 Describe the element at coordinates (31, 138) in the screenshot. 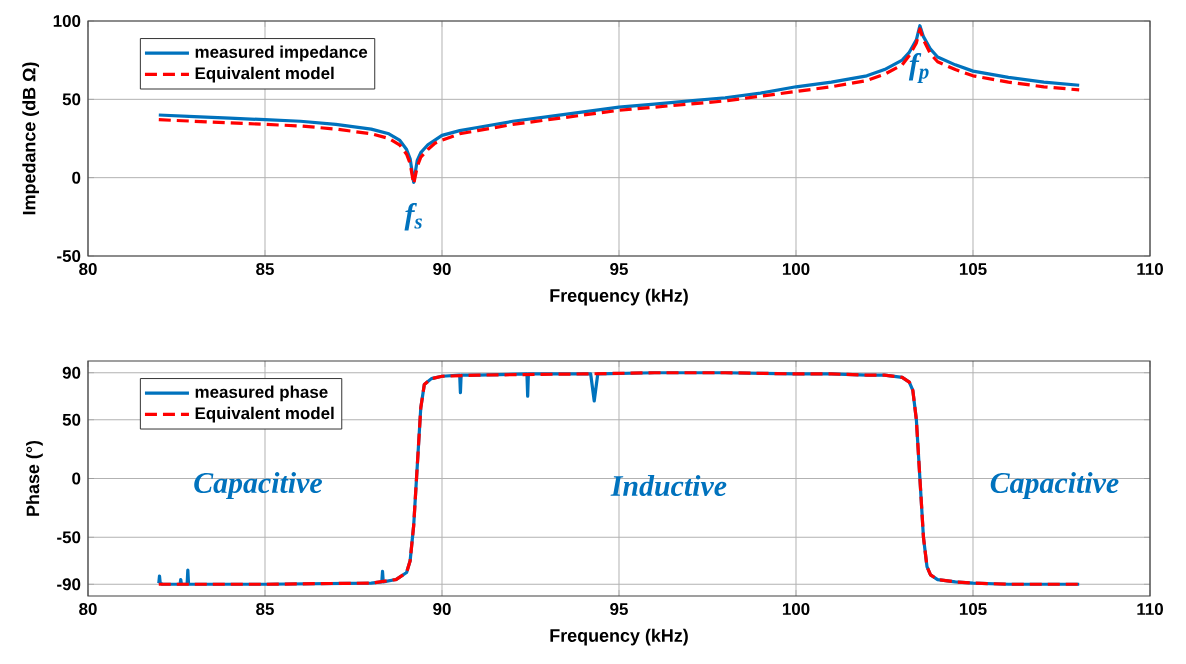

I see `y-axis-title: Impedance (dB Ω)` at that location.